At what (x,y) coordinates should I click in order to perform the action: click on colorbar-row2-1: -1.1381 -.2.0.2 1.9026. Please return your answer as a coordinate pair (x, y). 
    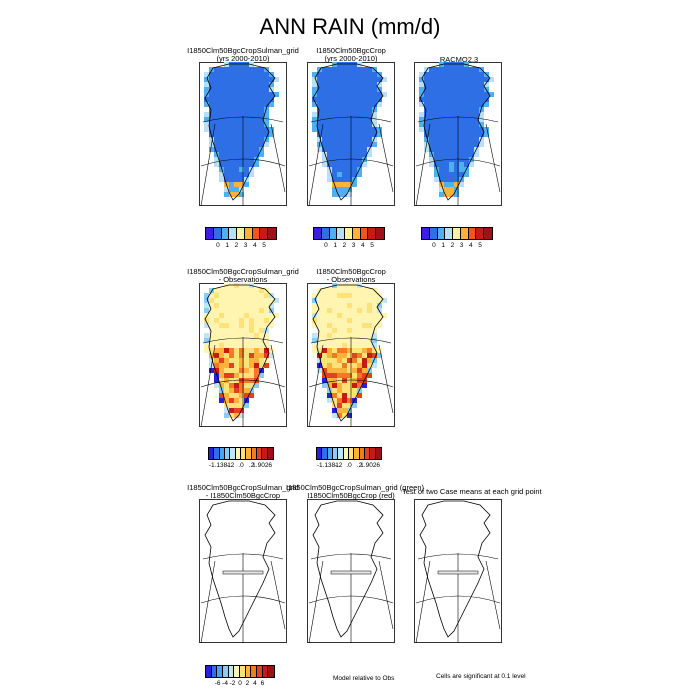
    Looking at the image, I should click on (241, 458).